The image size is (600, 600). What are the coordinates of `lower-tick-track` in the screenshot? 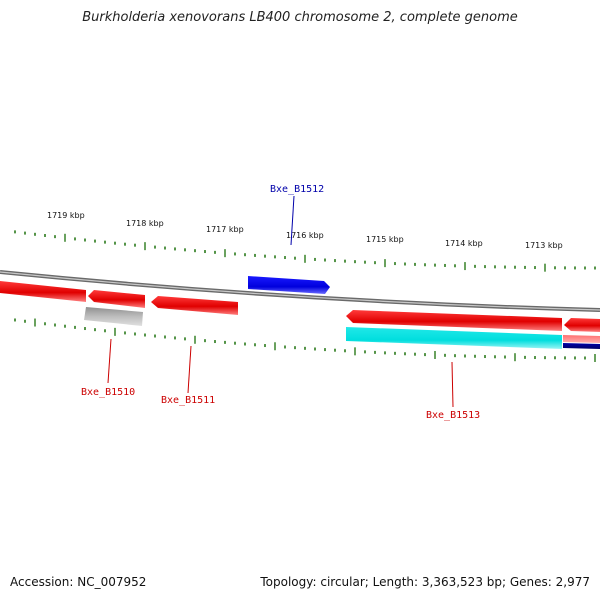 It's located at (305, 340).